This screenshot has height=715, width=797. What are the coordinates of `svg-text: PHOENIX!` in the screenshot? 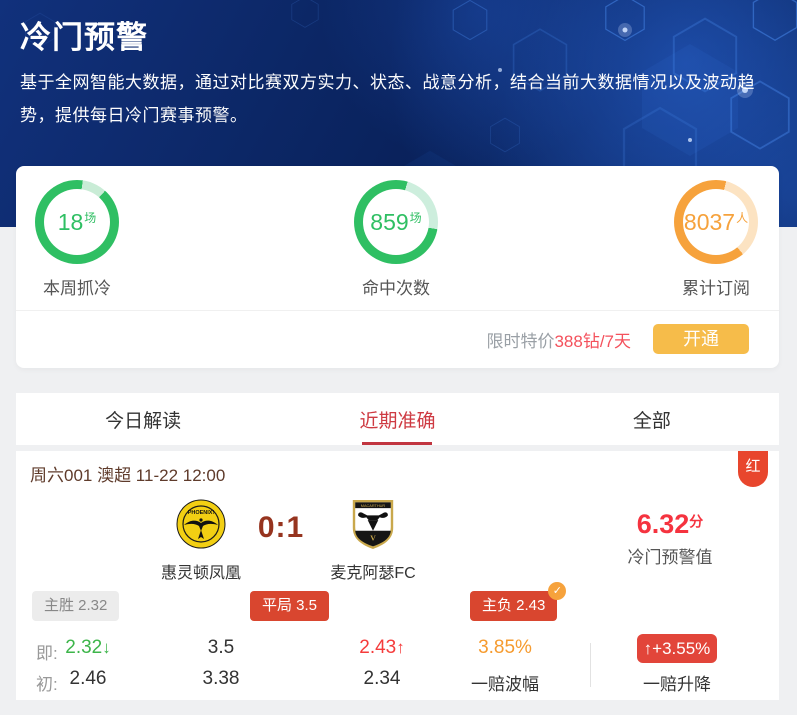 It's located at (201, 513).